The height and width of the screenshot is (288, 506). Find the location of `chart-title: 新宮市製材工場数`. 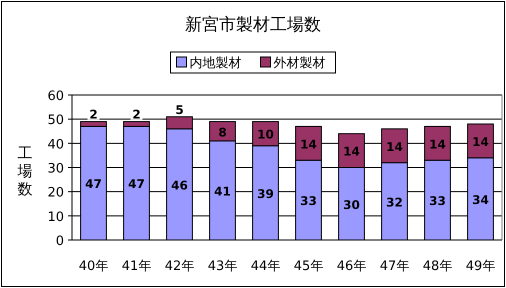

chart-title: 新宮市製材工場数 is located at coordinates (253, 25).